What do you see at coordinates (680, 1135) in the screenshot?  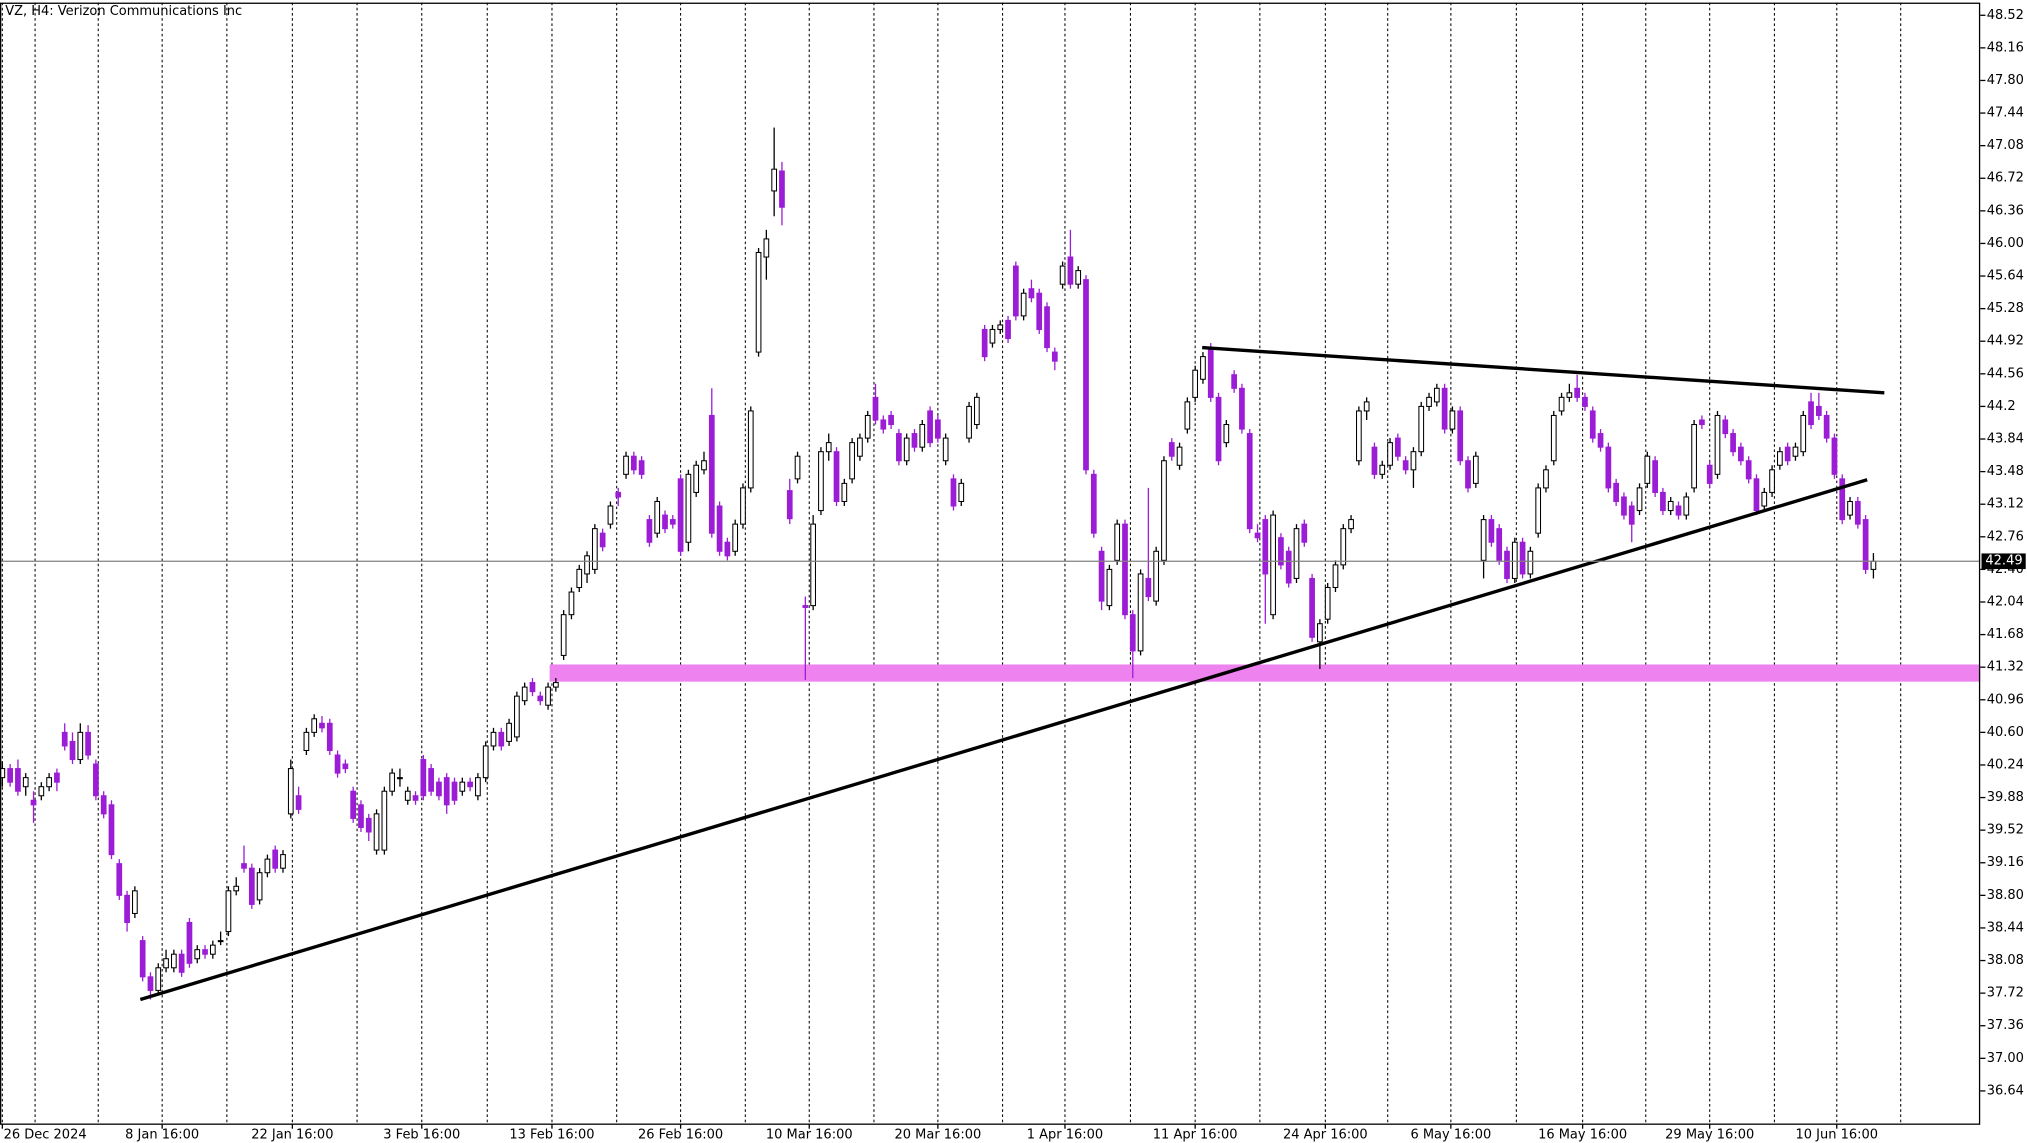 I see `x-tick-label: 26 Feb 16:00` at bounding box center [680, 1135].